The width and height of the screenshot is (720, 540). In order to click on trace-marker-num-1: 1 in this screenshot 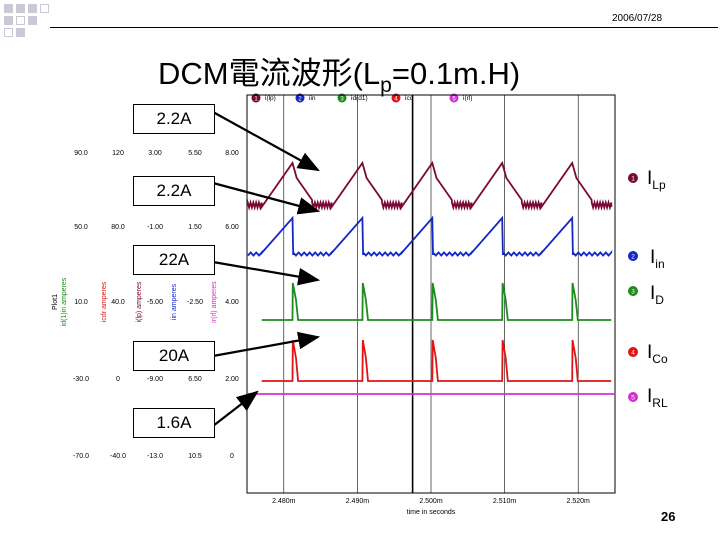, I will do `click(633, 179)`.